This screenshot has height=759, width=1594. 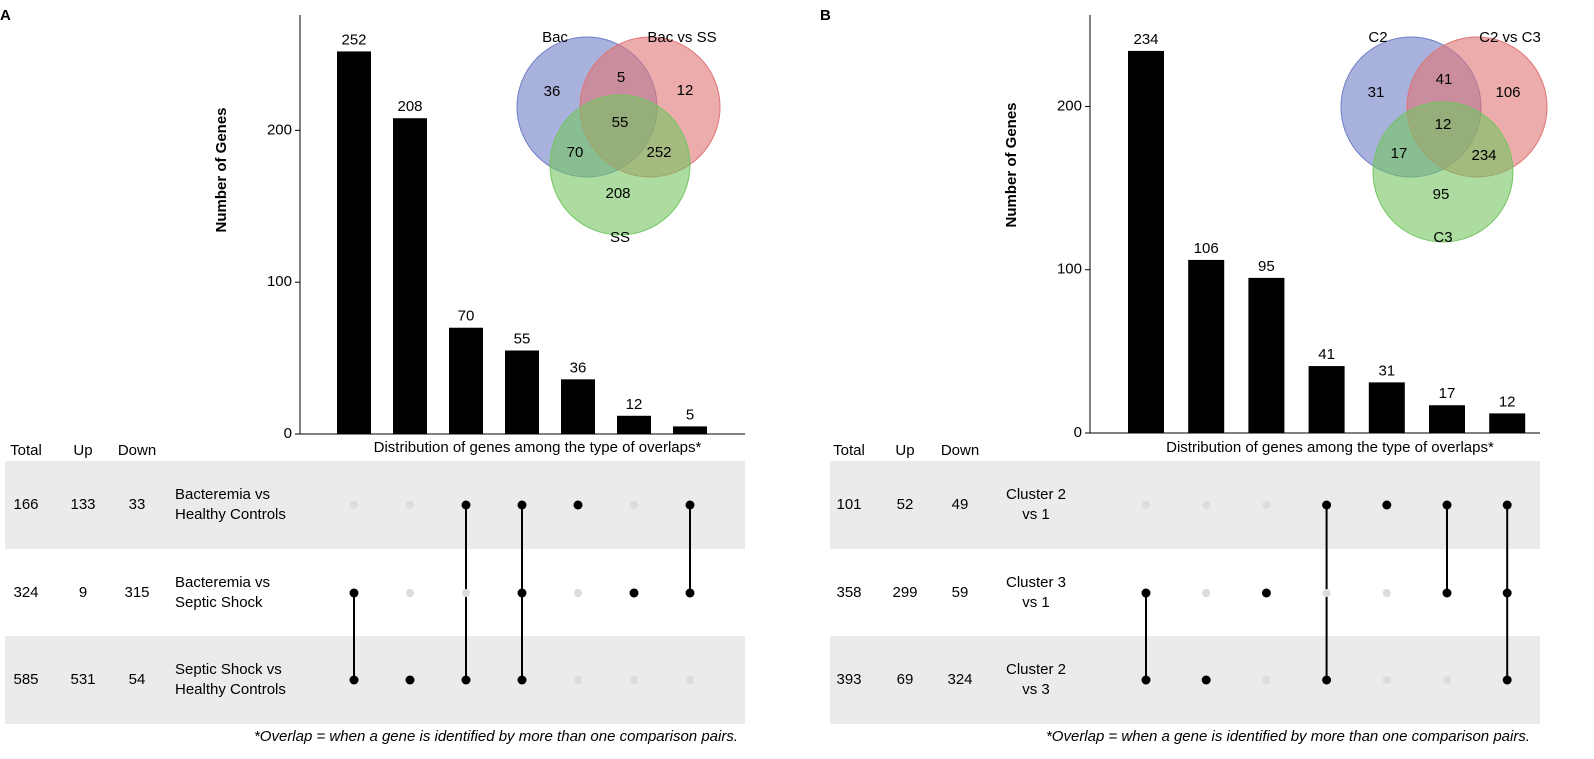 I want to click on bar-value-label: 31, so click(x=1386, y=370).